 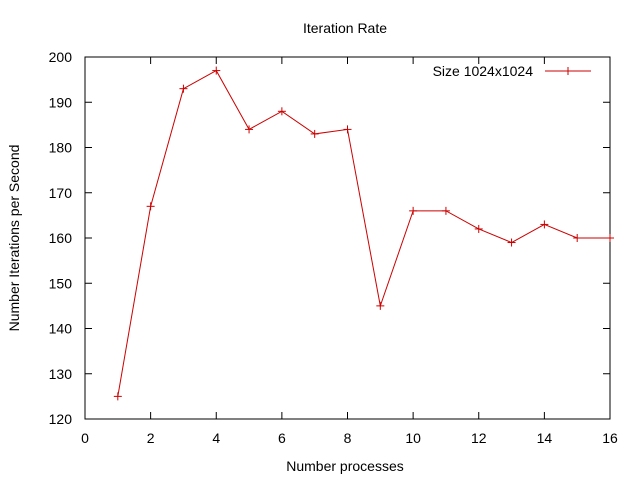 What do you see at coordinates (151, 438) in the screenshot?
I see `x-tick-label: 2` at bounding box center [151, 438].